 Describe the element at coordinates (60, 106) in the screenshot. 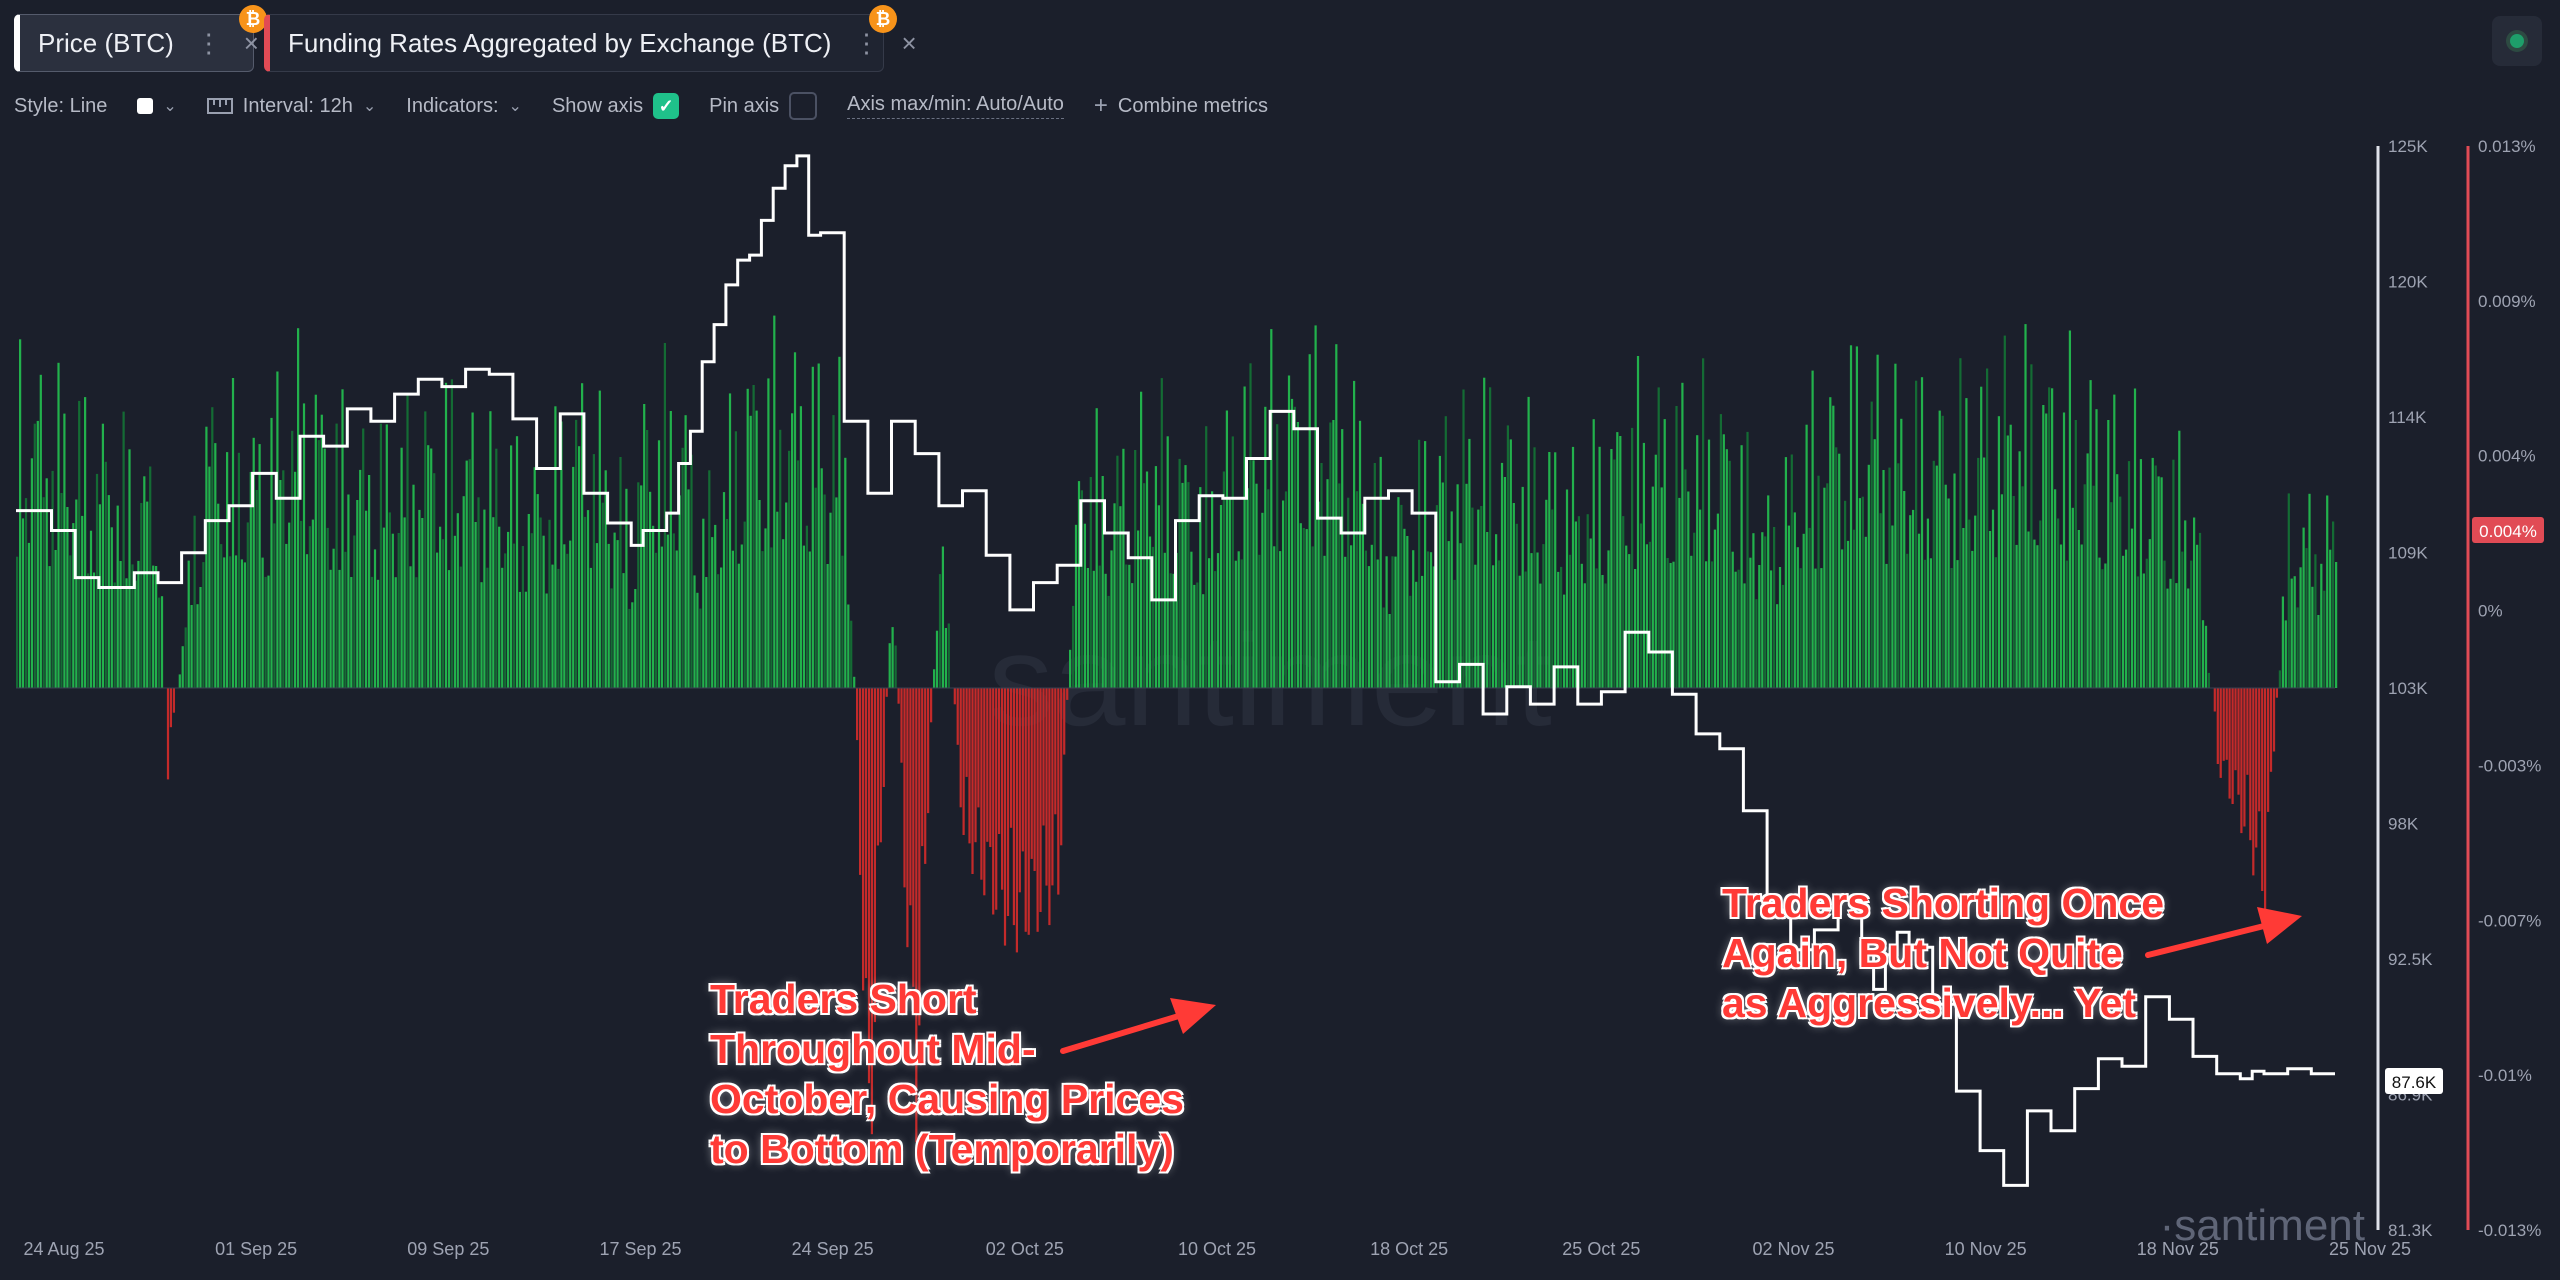

I see `style-select: Style: Line` at that location.